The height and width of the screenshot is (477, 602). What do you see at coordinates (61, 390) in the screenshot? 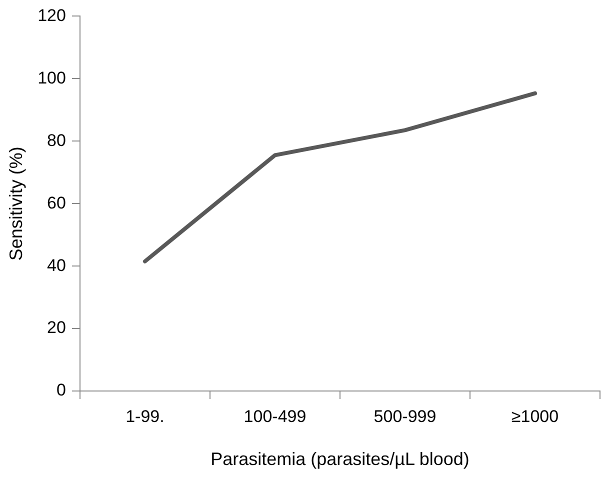
I see `y-tick-label: 0` at bounding box center [61, 390].